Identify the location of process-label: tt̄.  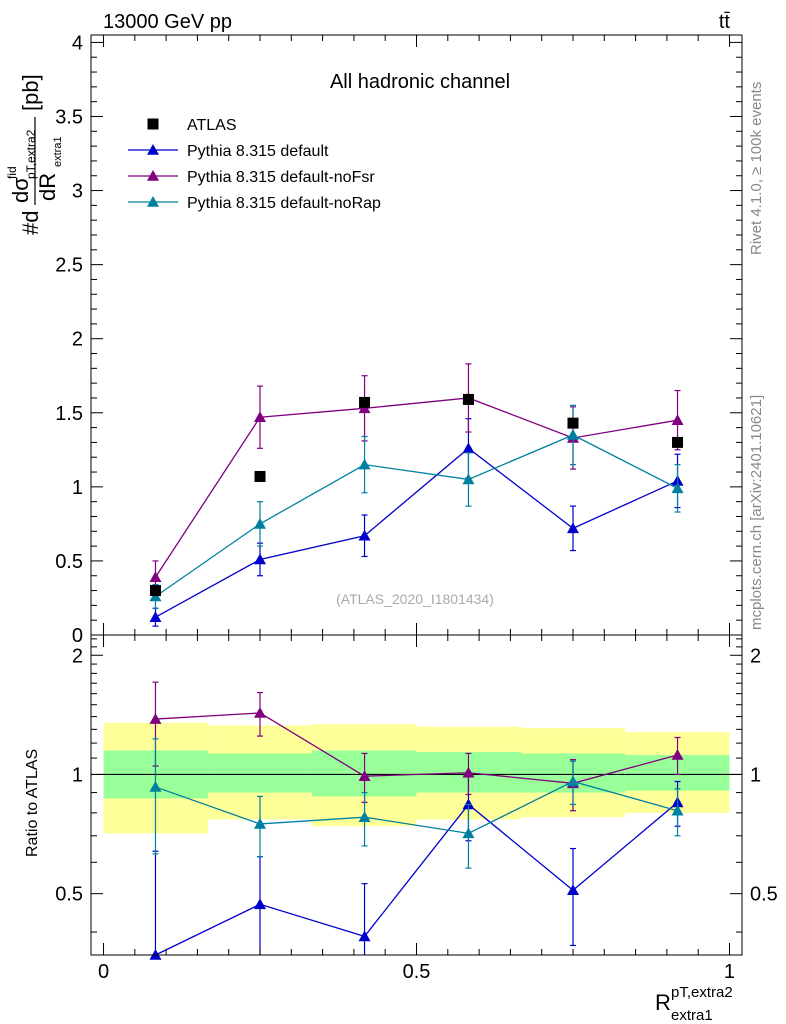
(725, 22).